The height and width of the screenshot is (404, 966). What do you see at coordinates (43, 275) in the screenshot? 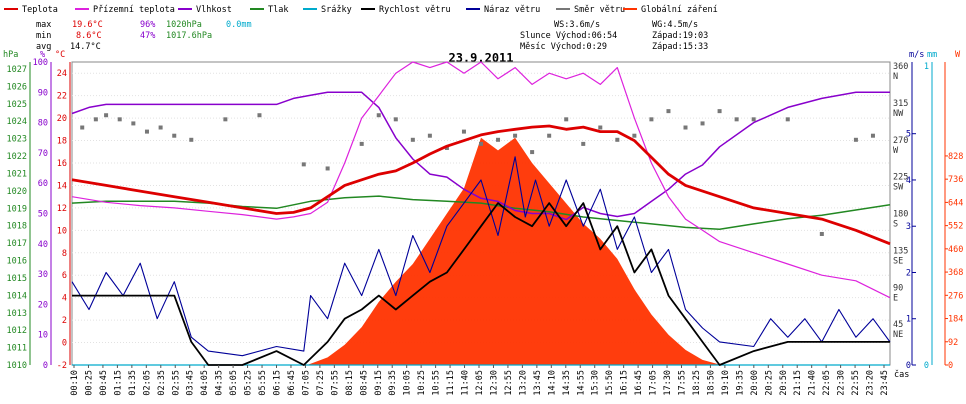
I see `percent-tick-label: 30` at bounding box center [43, 275].